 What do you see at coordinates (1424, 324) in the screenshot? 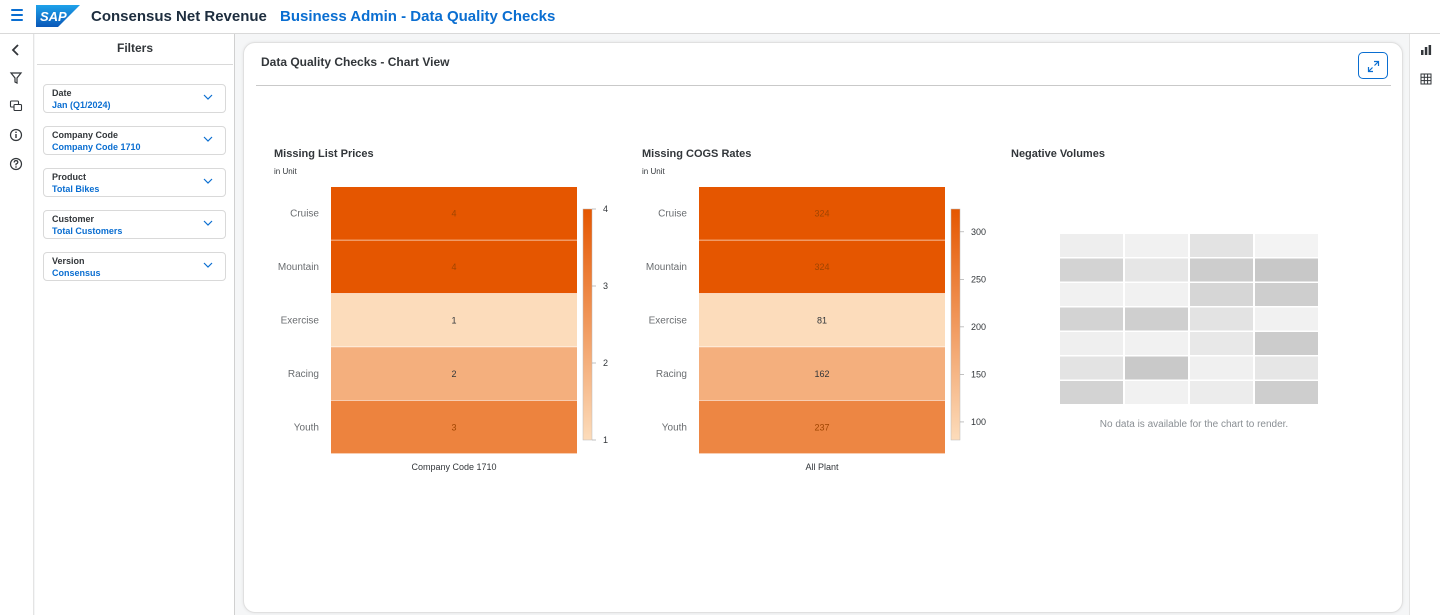
I see `right-icon-rail` at bounding box center [1424, 324].